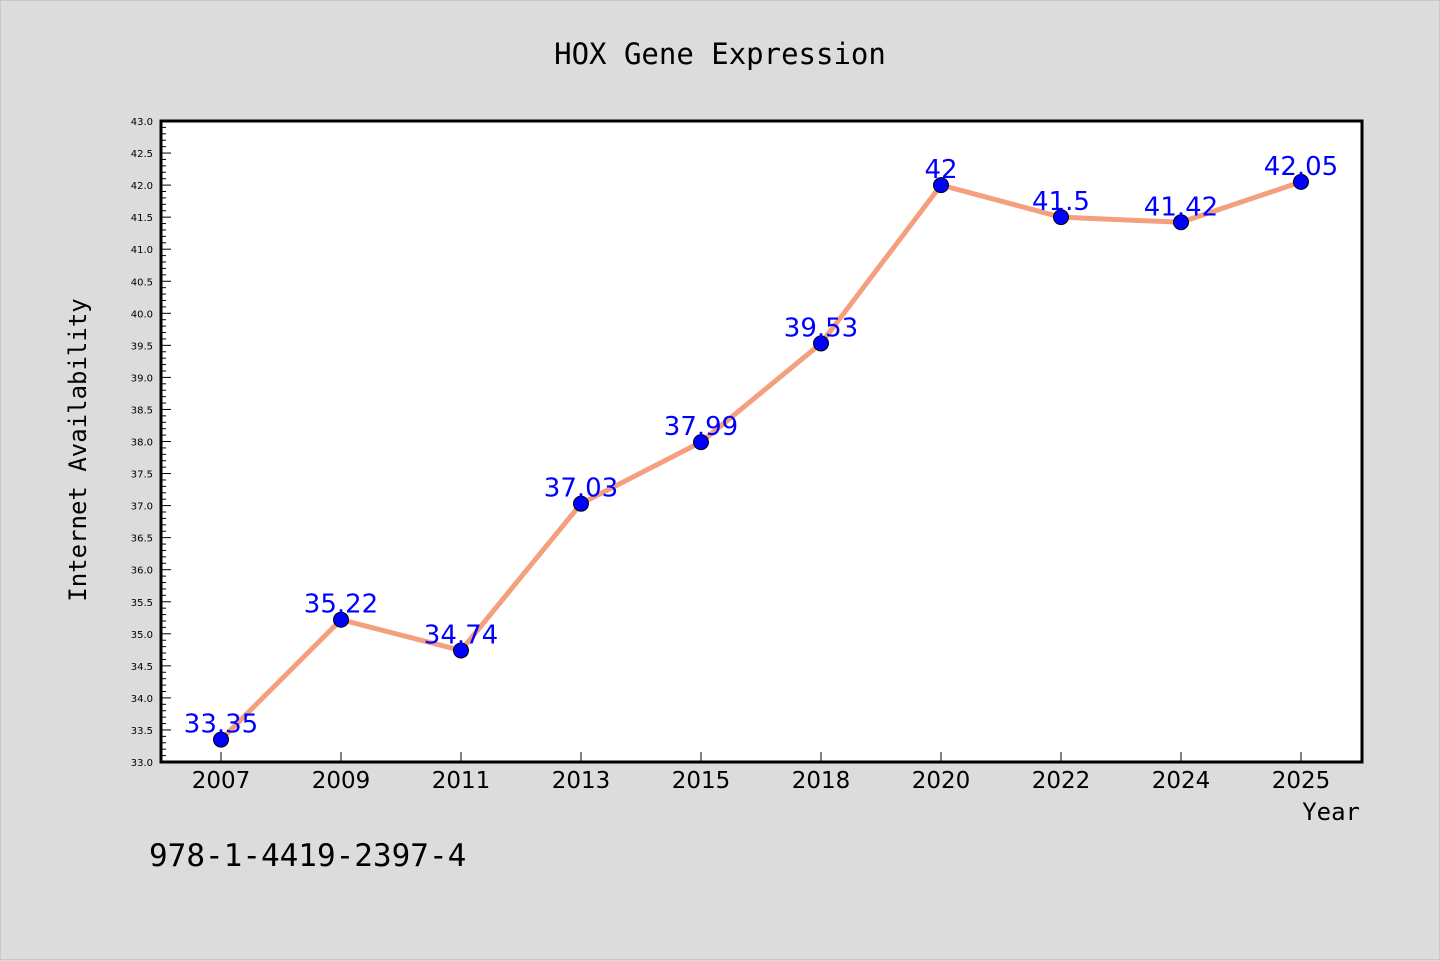 The image size is (1440, 961). What do you see at coordinates (1301, 167) in the screenshot?
I see `data-label-2025: 42.05` at bounding box center [1301, 167].